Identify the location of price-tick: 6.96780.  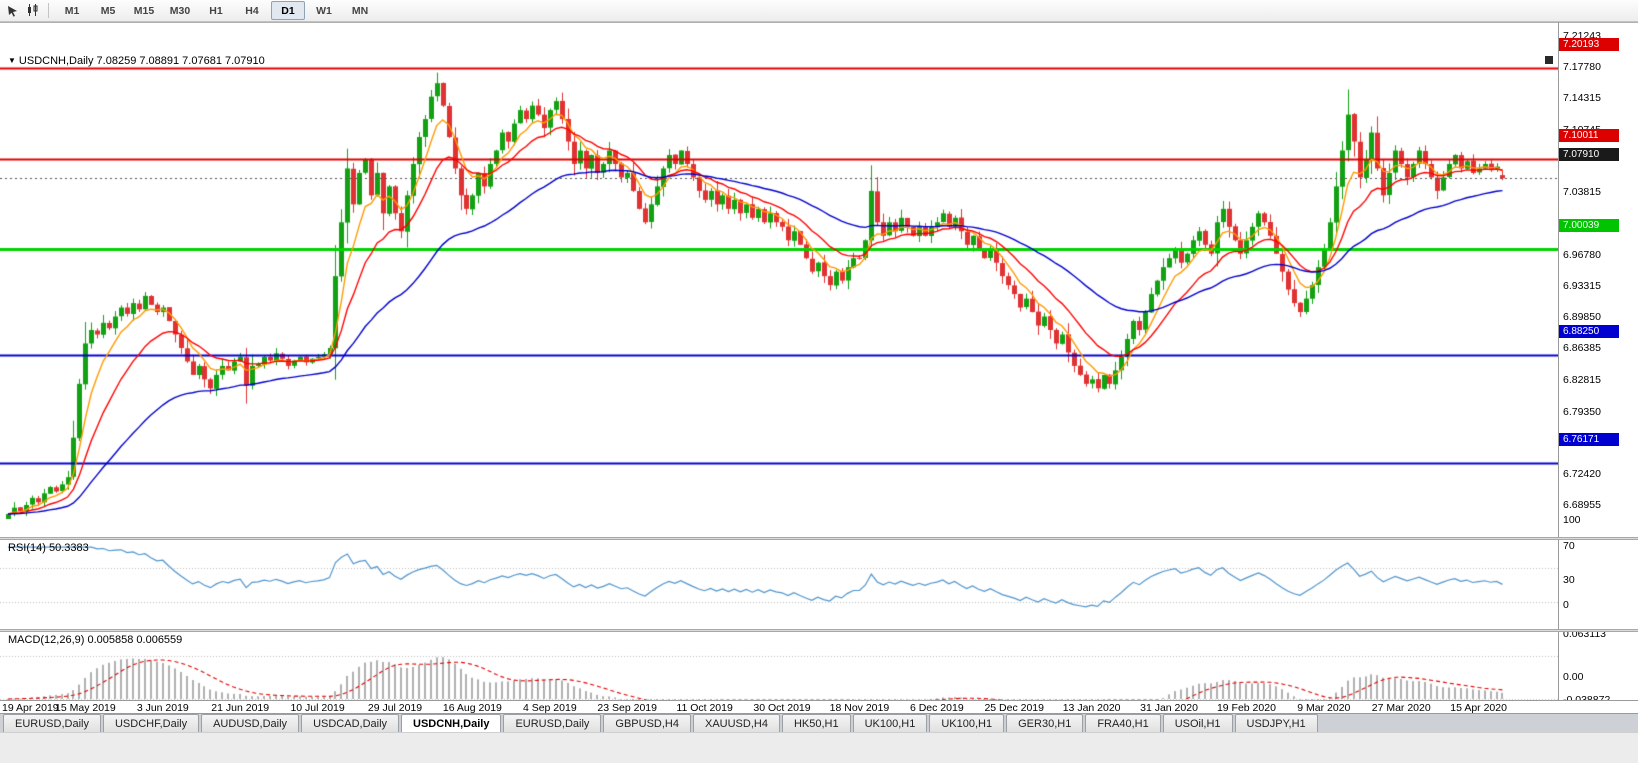
(1582, 255).